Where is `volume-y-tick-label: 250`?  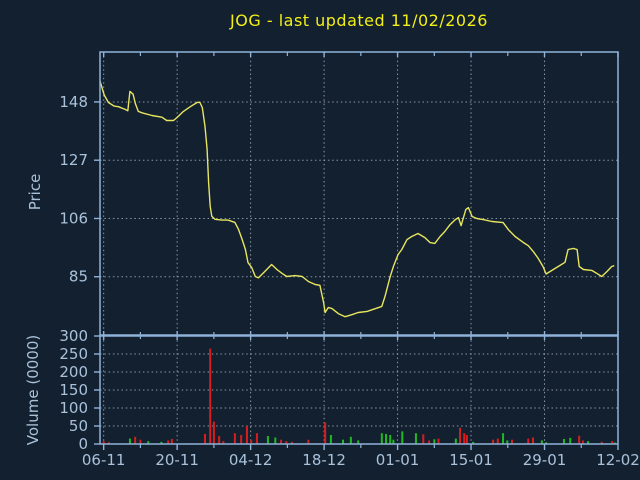
volume-y-tick-label: 250 is located at coordinates (73, 354).